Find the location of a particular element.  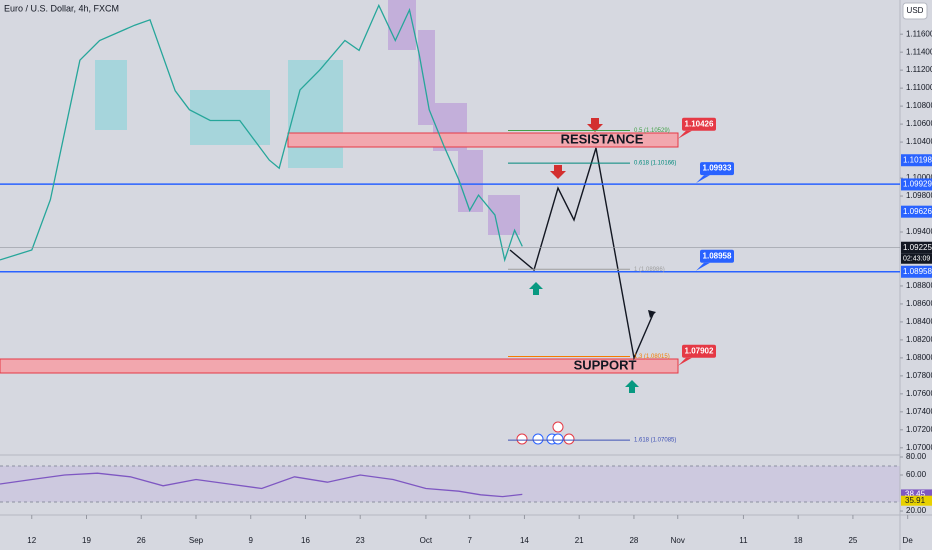

level-label: 1.09933 is located at coordinates (717, 168).